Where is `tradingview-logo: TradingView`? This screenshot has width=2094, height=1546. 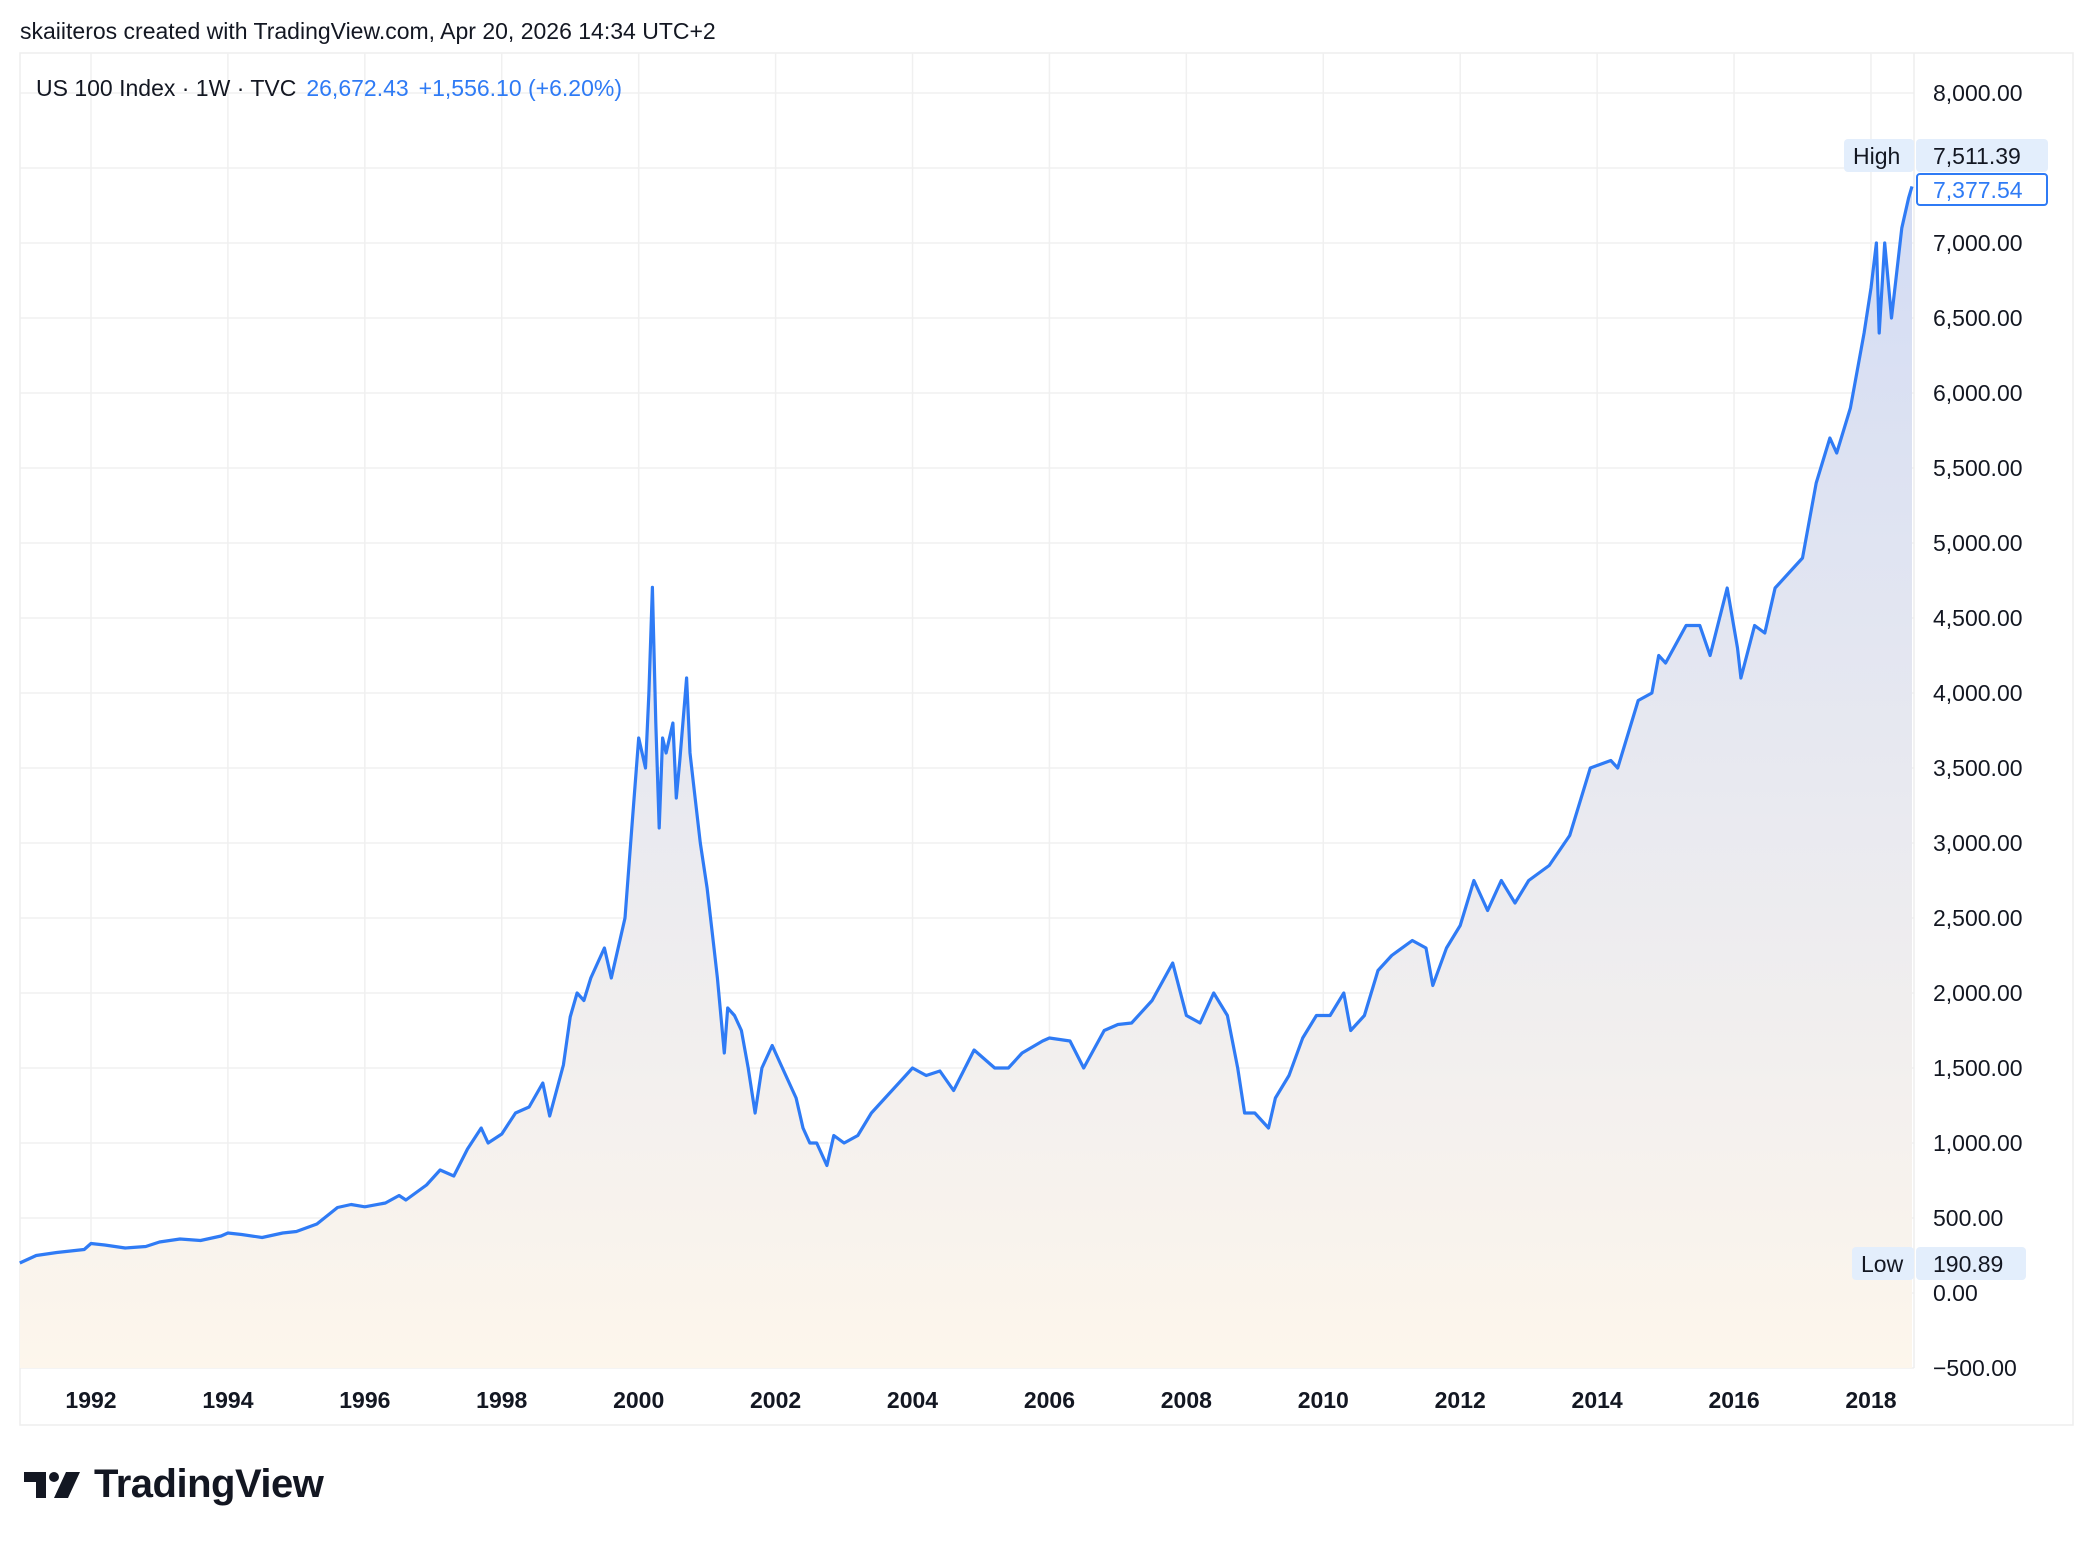
tradingview-logo: TradingView is located at coordinates (174, 1484).